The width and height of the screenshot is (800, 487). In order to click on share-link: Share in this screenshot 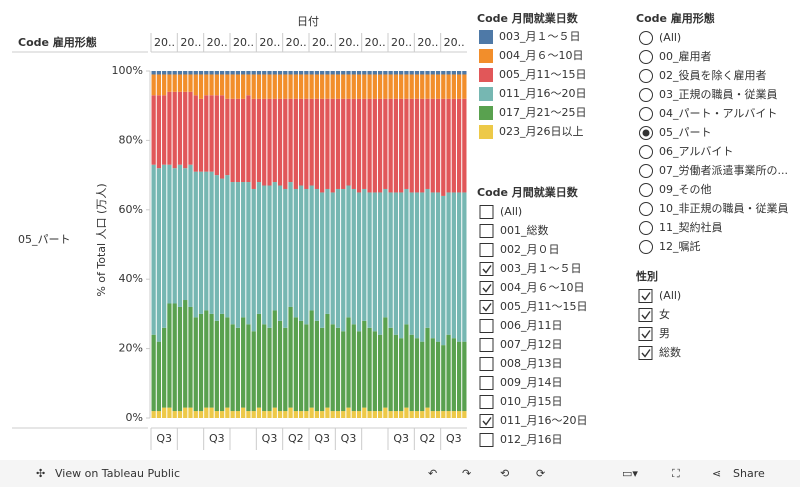, I will do `click(749, 473)`.